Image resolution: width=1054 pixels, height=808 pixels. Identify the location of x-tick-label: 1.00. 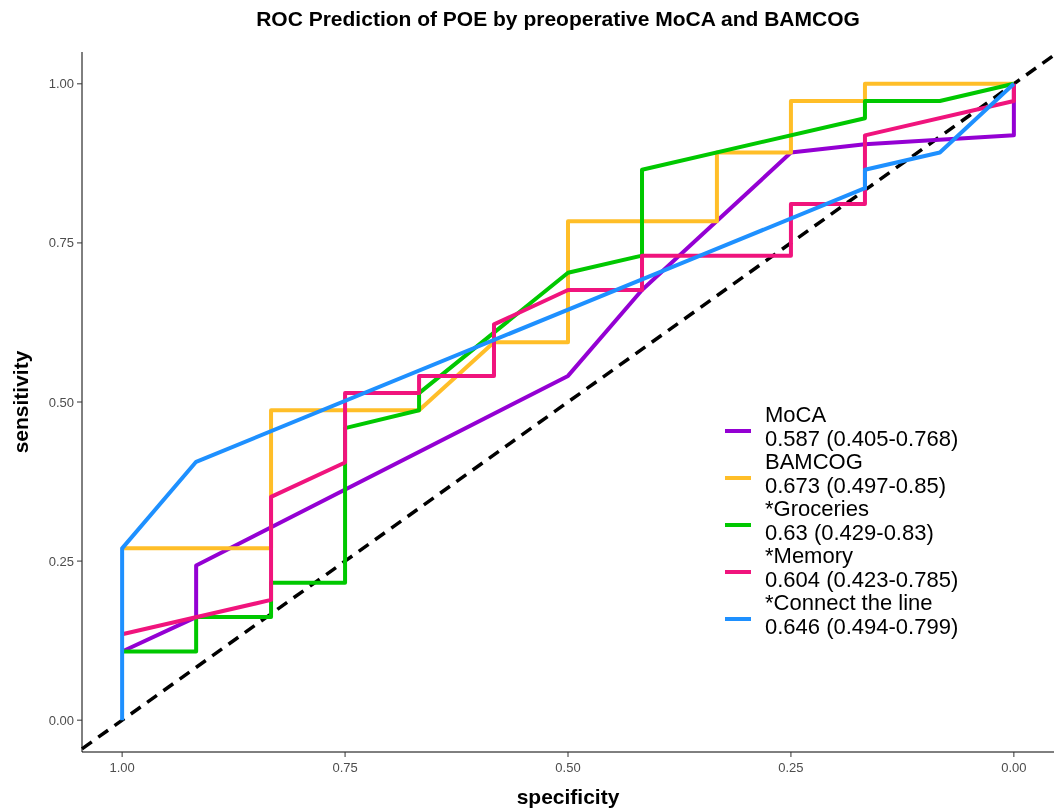
(122, 767).